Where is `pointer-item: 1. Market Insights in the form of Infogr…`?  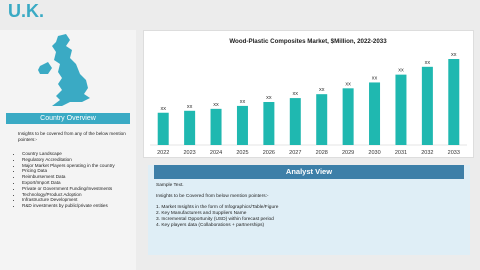 pointer-item: 1. Market Insights in the form of Infogr… is located at coordinates (217, 207).